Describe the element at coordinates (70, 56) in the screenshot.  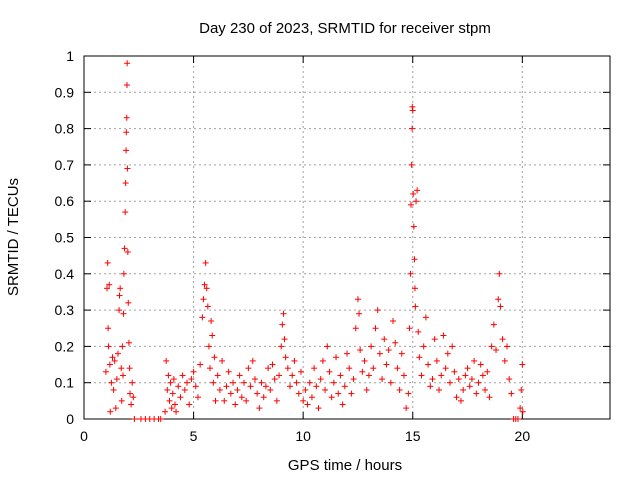
I see `y-tick-label: 1` at that location.